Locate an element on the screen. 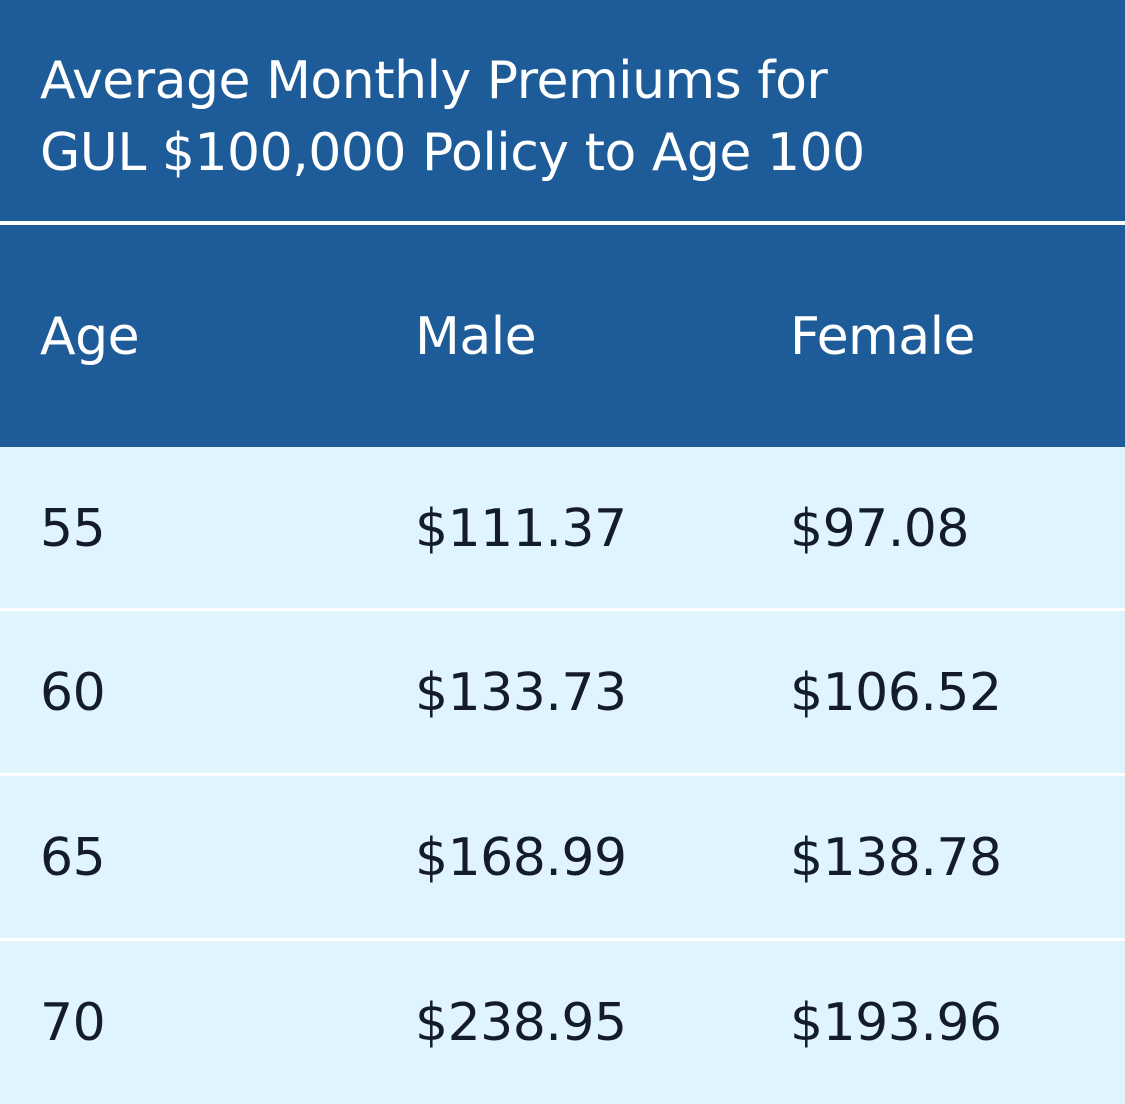 The width and height of the screenshot is (1125, 1104). cell-male-premium: $111.37 is located at coordinates (521, 529).